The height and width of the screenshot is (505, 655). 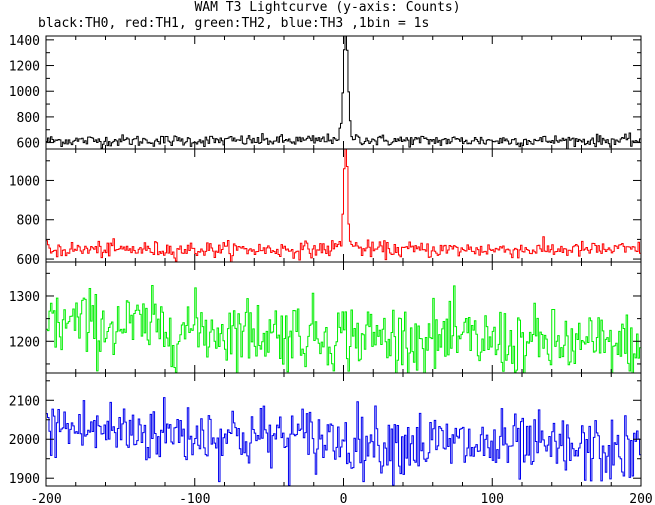 What do you see at coordinates (24, 440) in the screenshot?
I see `y-tick-label: 2000` at bounding box center [24, 440].